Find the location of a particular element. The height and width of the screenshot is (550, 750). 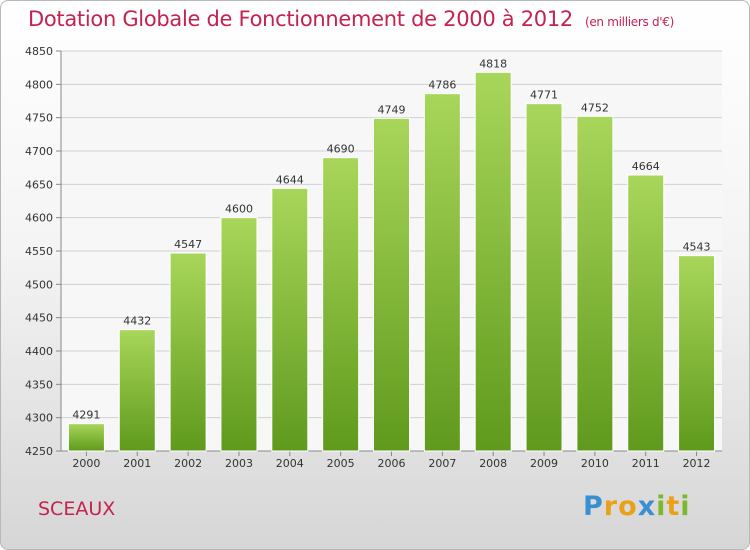

x-tick-label: 2002 is located at coordinates (188, 463).